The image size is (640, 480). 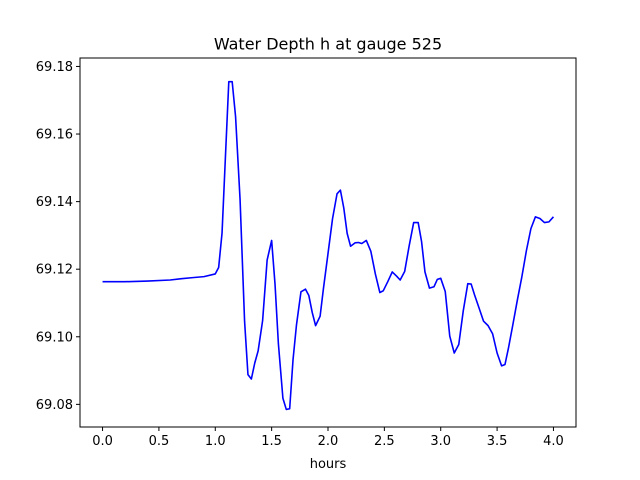 I want to click on x-tick-label: 0.0, so click(x=102, y=441).